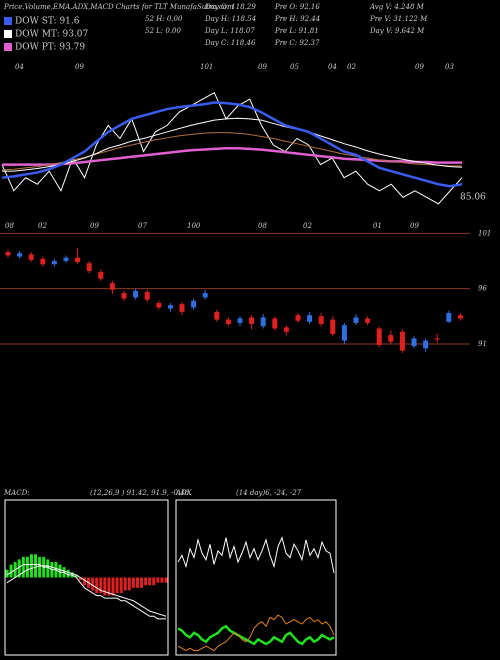  Describe the element at coordinates (230, 43) in the screenshot. I see `stat: Day C: 118.46` at that location.